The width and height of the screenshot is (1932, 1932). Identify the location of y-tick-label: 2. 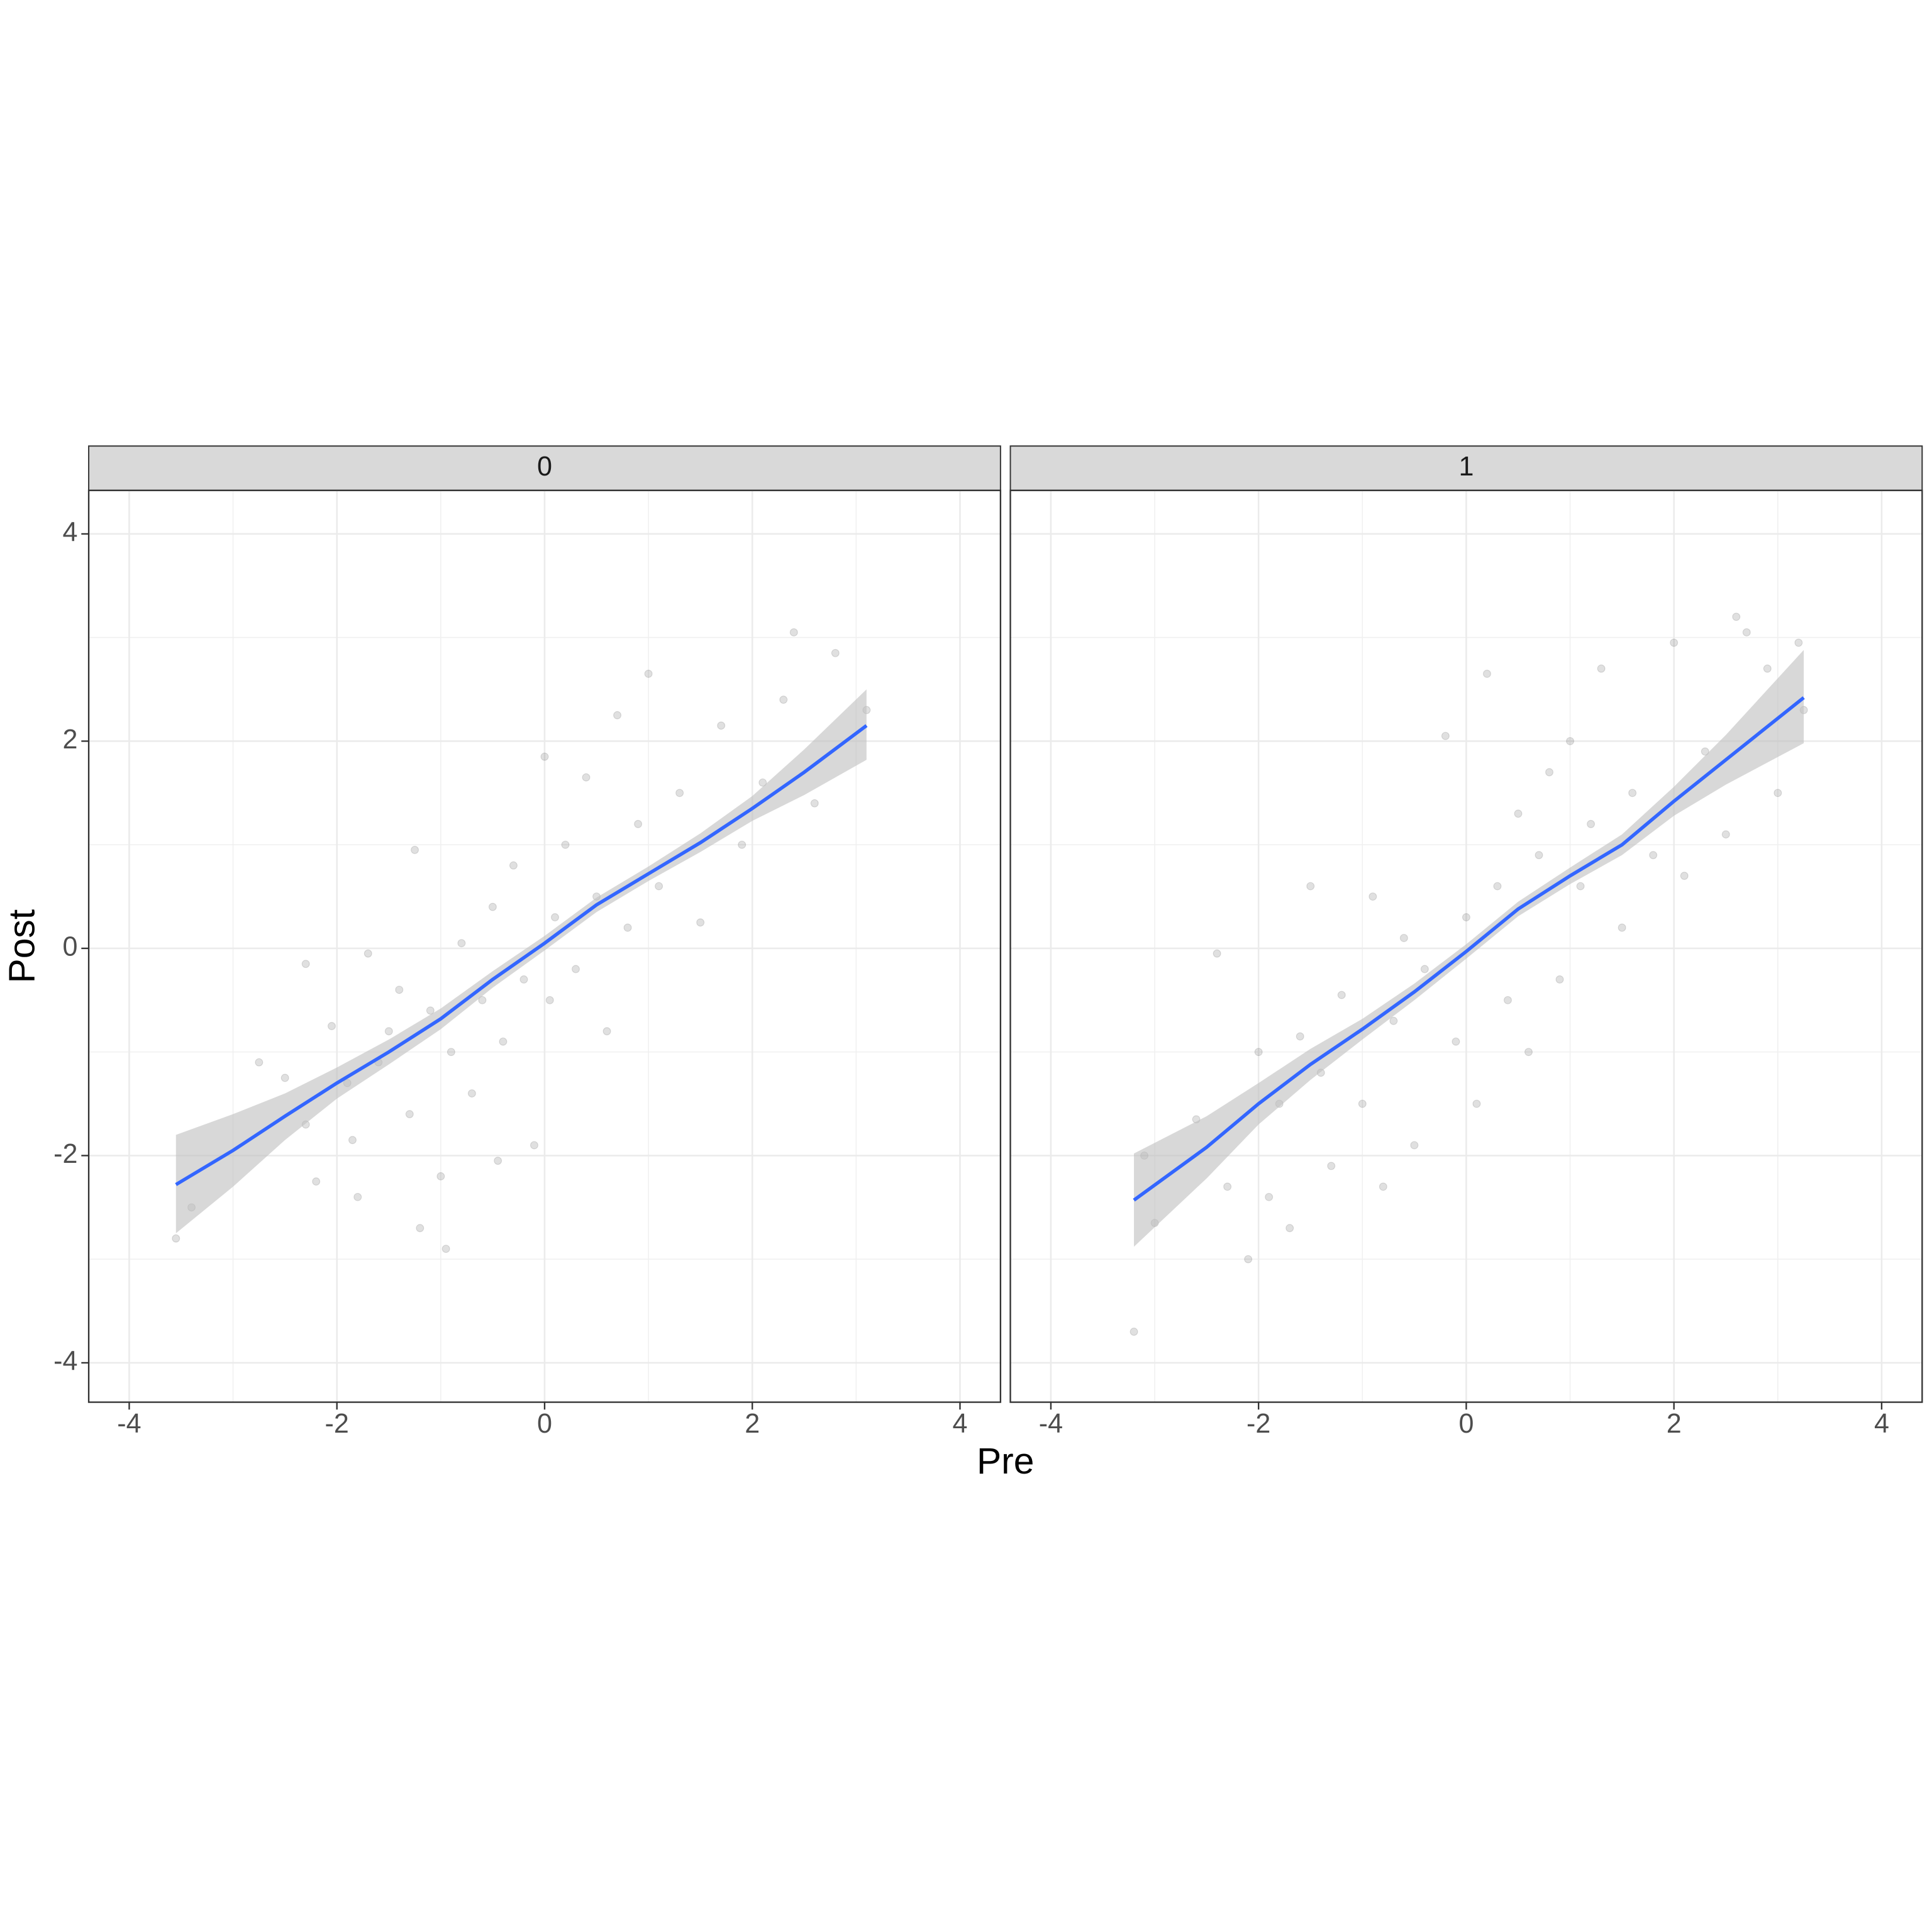
(69, 739).